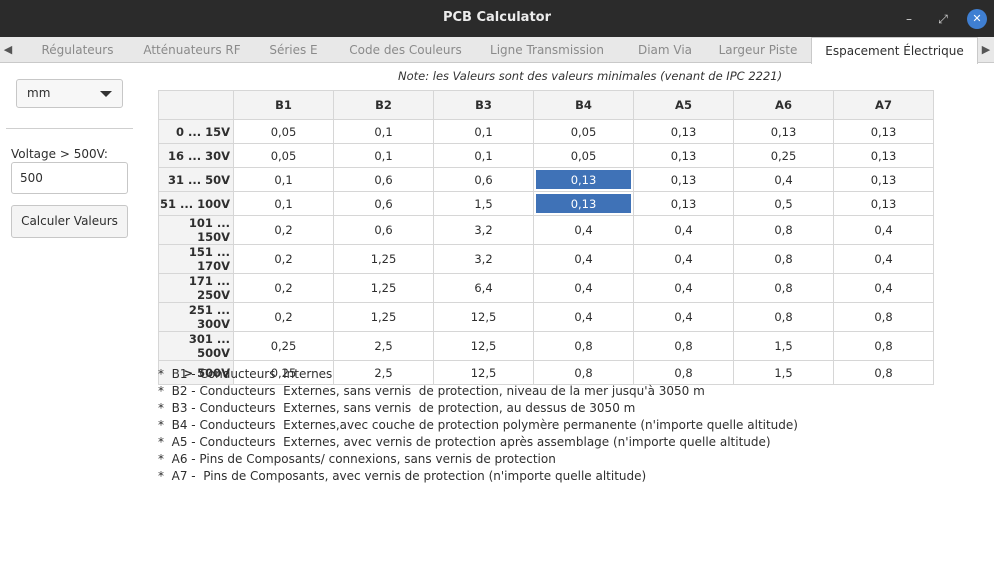  What do you see at coordinates (405, 50) in the screenshot?
I see `tab-code-des-couleurs: Code des Couleurs` at bounding box center [405, 50].